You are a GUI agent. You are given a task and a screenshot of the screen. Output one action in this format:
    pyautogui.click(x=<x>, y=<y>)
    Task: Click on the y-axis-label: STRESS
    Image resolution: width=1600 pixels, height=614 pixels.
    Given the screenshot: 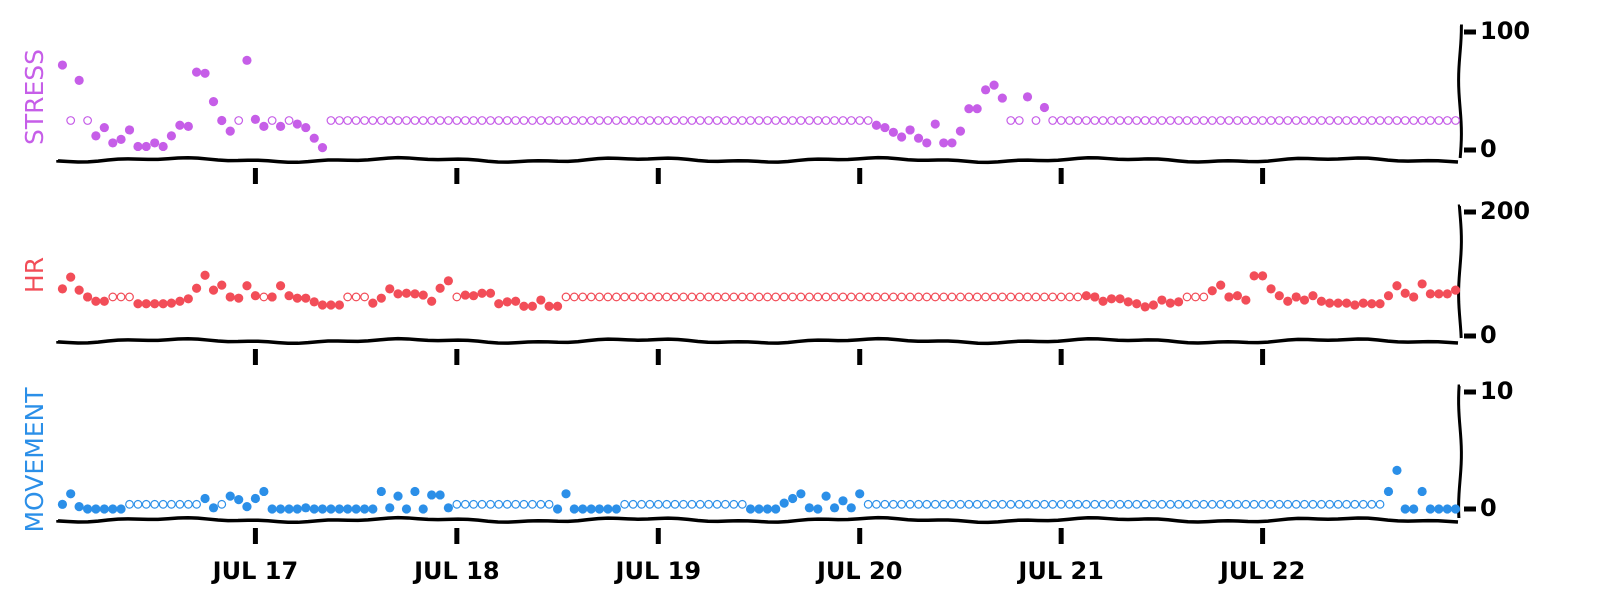 What is the action you would take?
    pyautogui.click(x=34, y=97)
    